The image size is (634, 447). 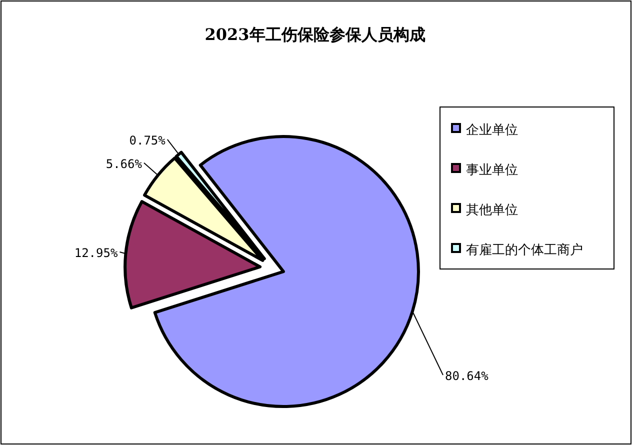 I want to click on legend-label: 有雇工的个体工商户, so click(x=524, y=250).